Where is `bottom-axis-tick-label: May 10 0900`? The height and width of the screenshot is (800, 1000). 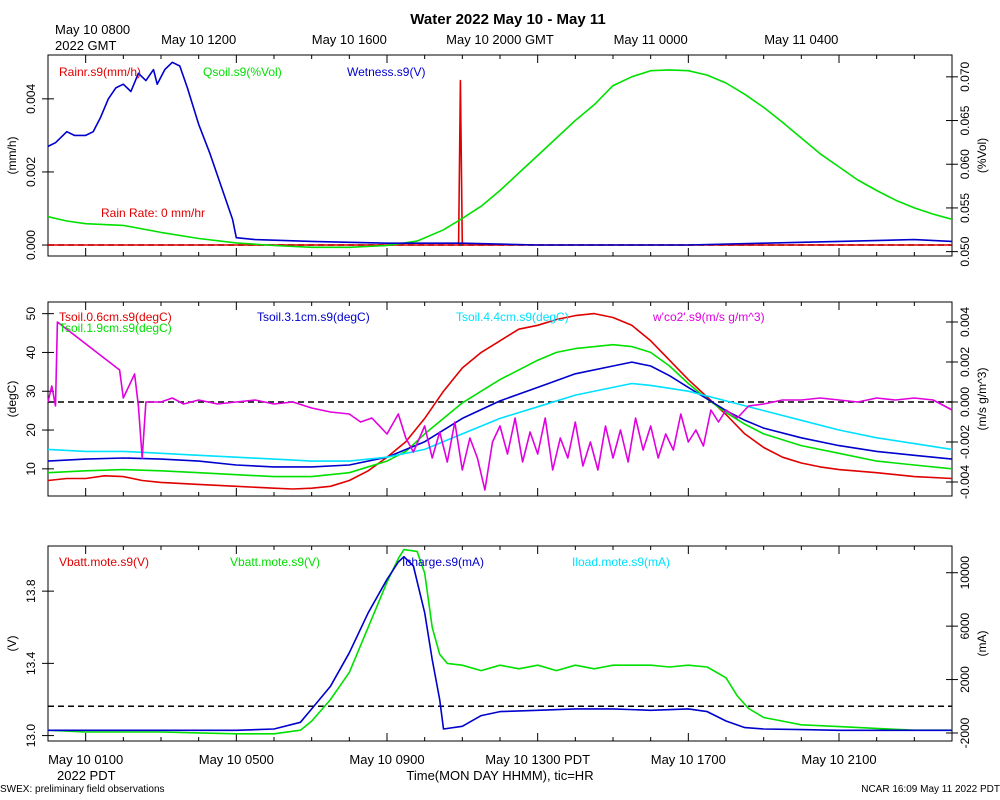 bottom-axis-tick-label: May 10 0900 is located at coordinates (386, 759).